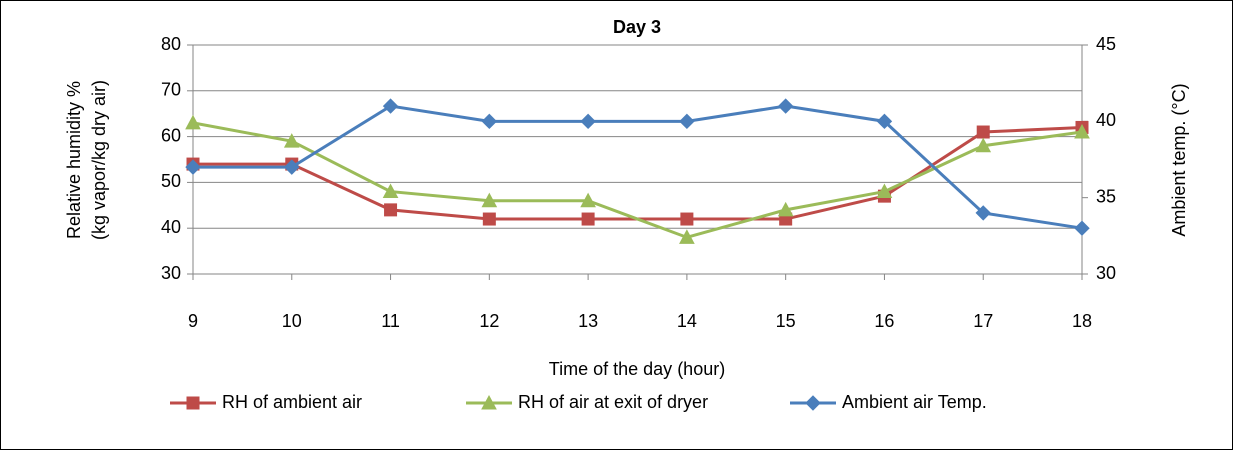 Image resolution: width=1233 pixels, height=450 pixels. What do you see at coordinates (637, 369) in the screenshot?
I see `x-axis-label: Time of the day (hour)` at bounding box center [637, 369].